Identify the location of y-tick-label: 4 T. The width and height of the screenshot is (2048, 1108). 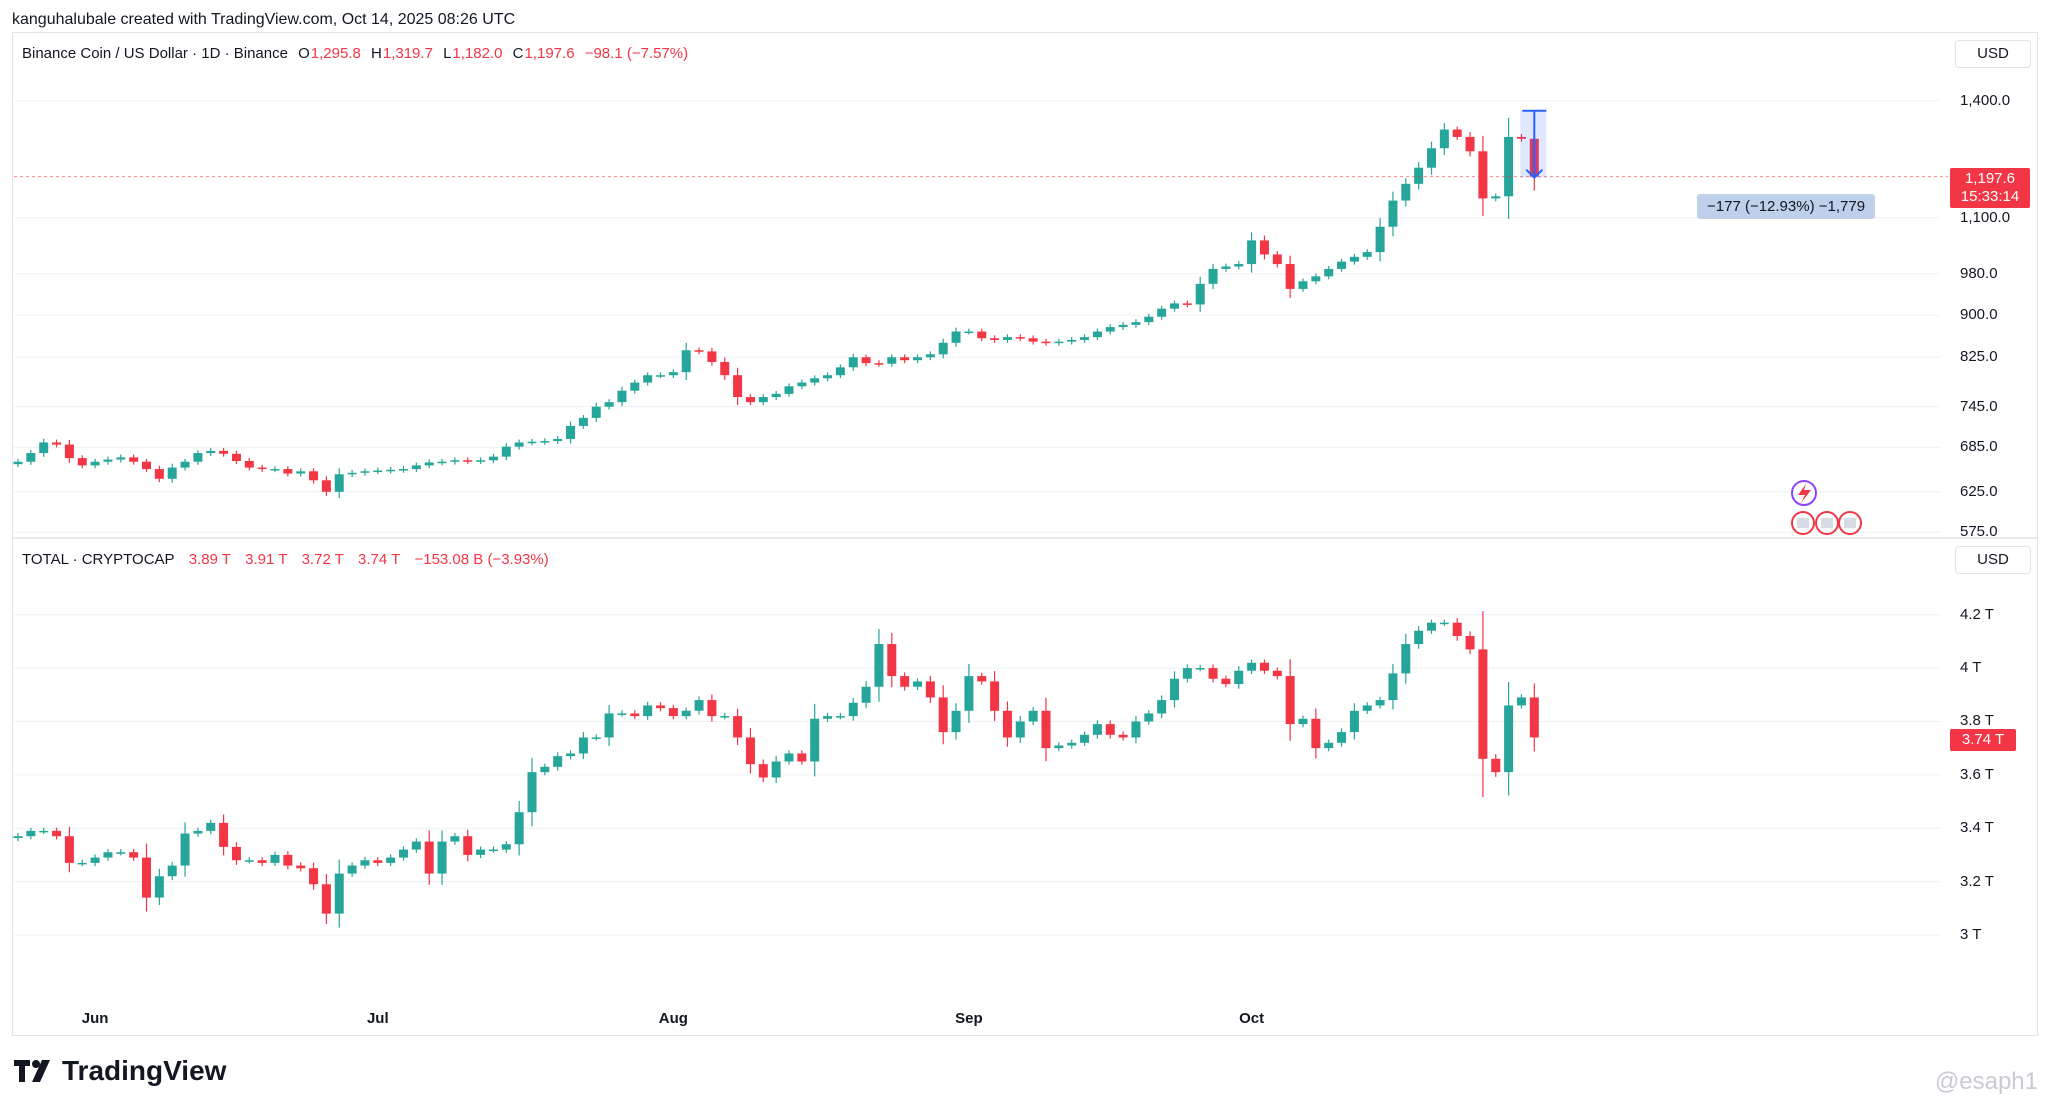
(1971, 668).